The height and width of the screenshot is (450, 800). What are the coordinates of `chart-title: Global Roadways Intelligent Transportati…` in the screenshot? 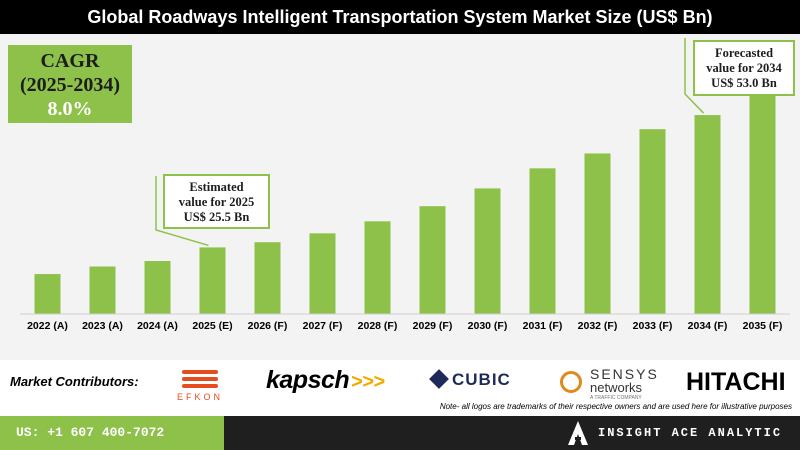 It's located at (400, 17).